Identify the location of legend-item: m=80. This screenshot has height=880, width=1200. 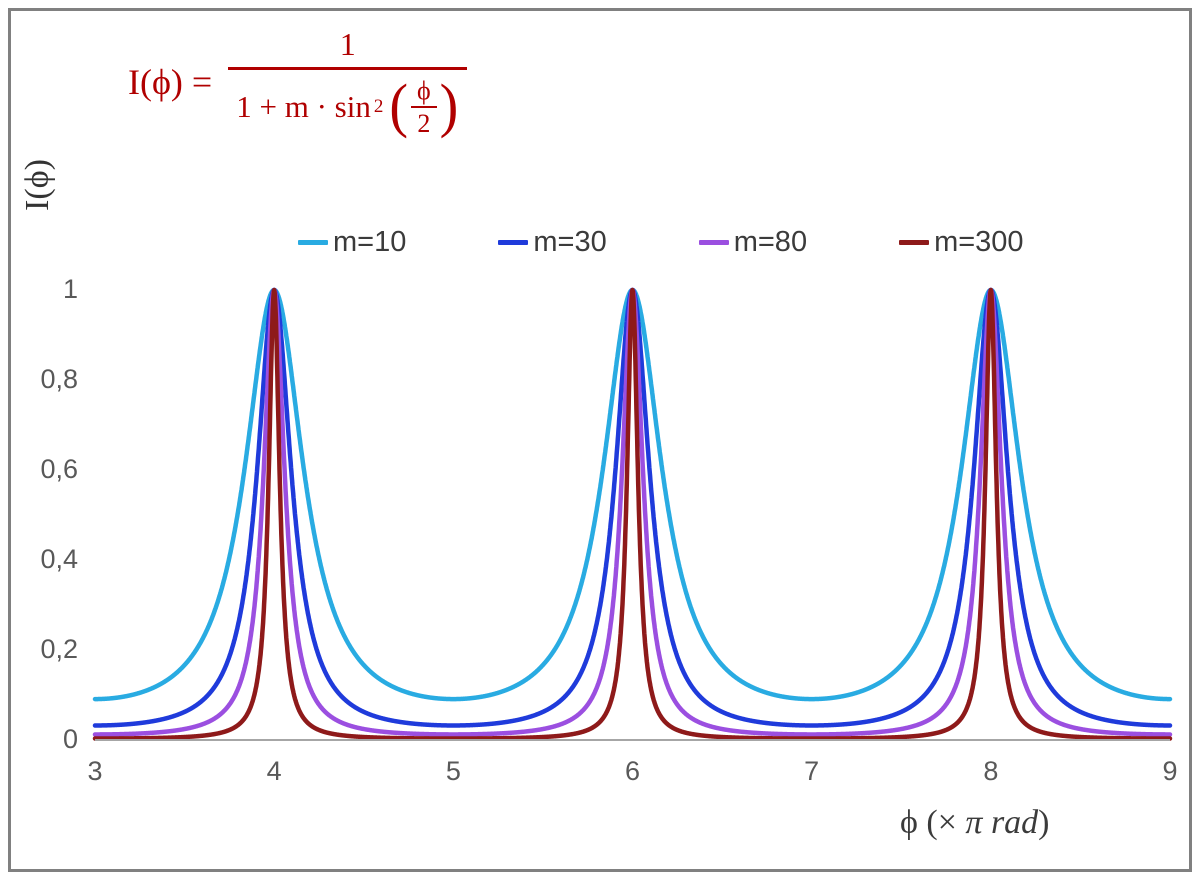
(753, 242).